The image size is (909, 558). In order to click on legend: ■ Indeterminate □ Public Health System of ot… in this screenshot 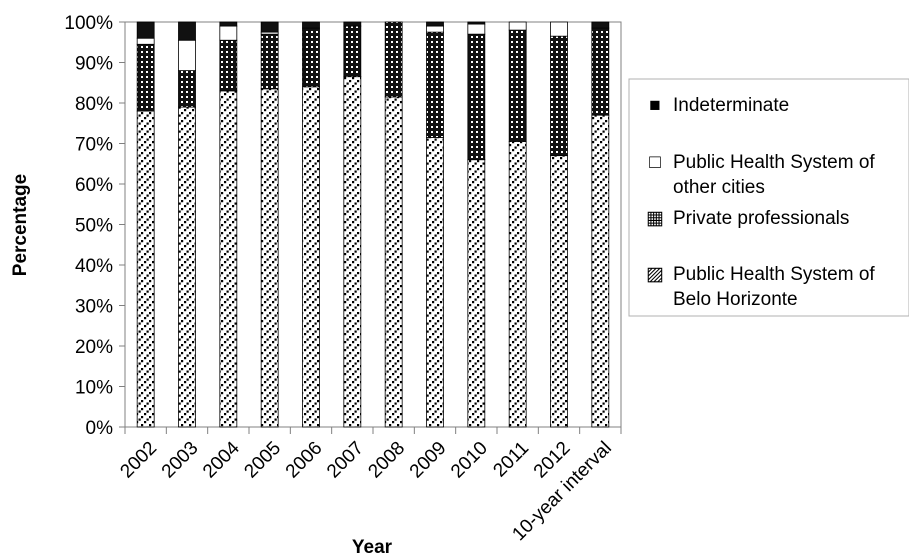, I will do `click(768, 197)`.